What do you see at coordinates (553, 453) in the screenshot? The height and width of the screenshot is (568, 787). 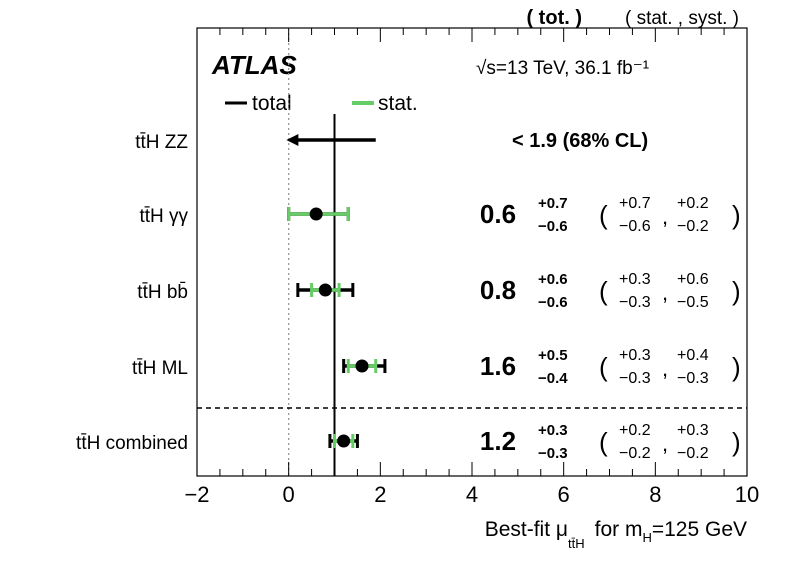 I see `total-down: −0.3` at bounding box center [553, 453].